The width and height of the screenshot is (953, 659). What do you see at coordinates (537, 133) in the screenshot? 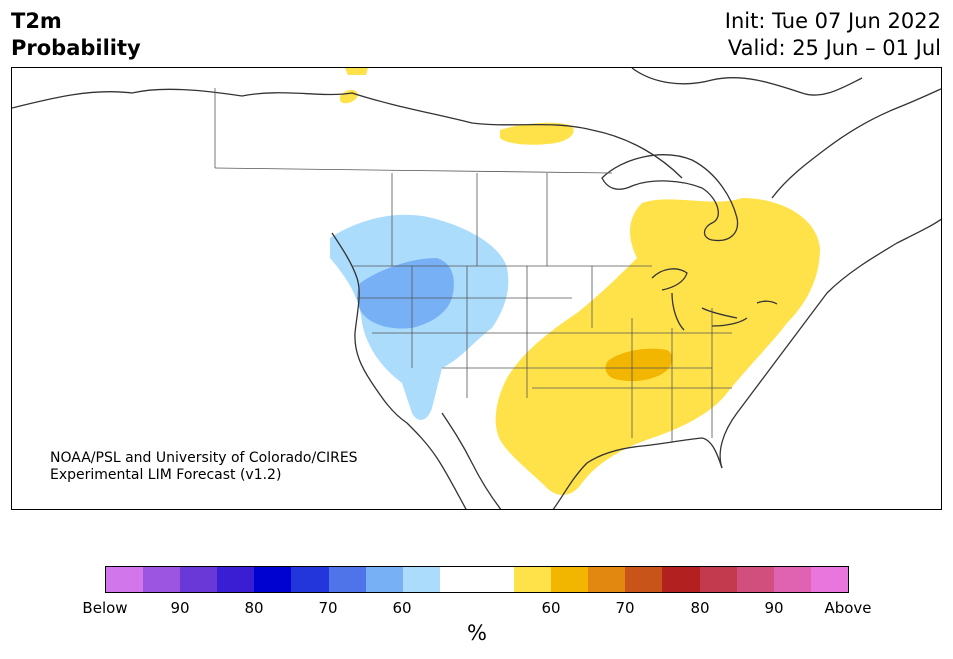
I see `north-warm-60-blob` at bounding box center [537, 133].